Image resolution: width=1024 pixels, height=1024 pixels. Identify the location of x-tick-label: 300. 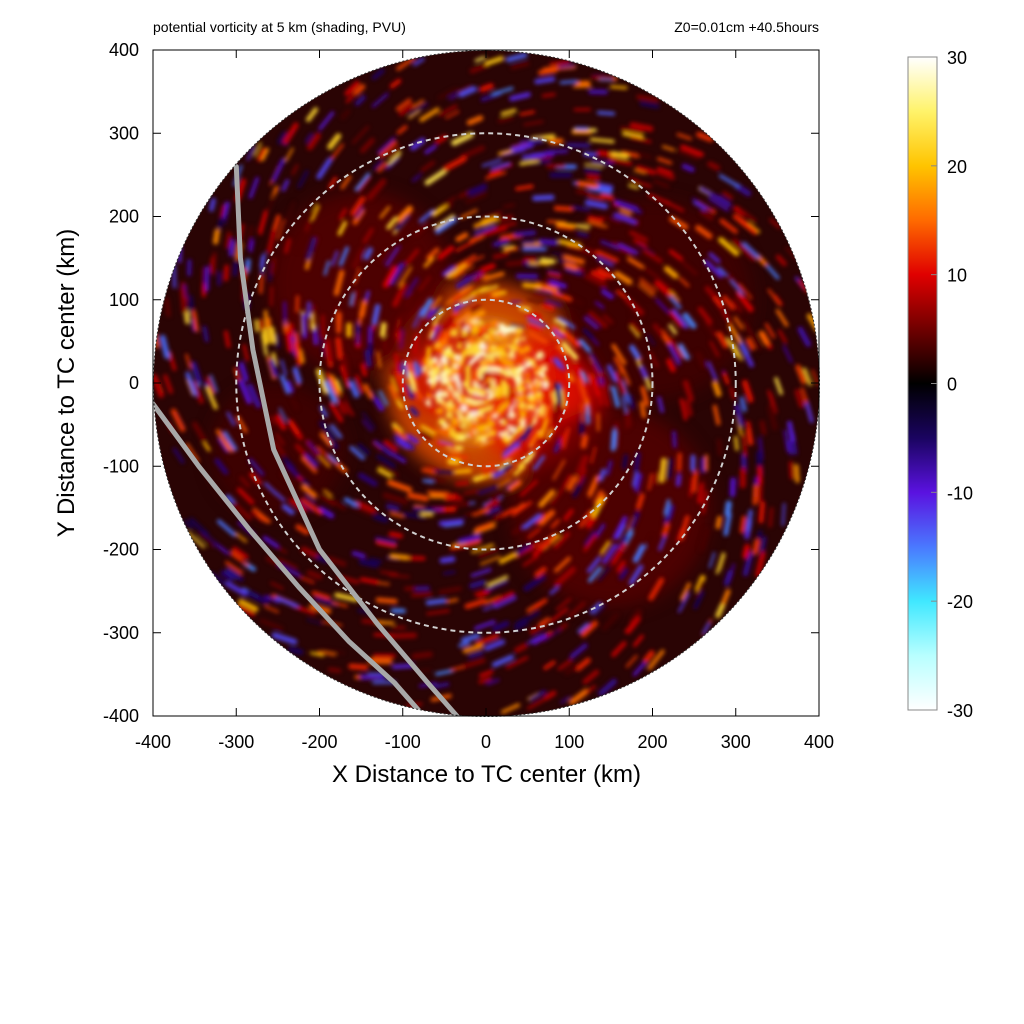
(736, 742).